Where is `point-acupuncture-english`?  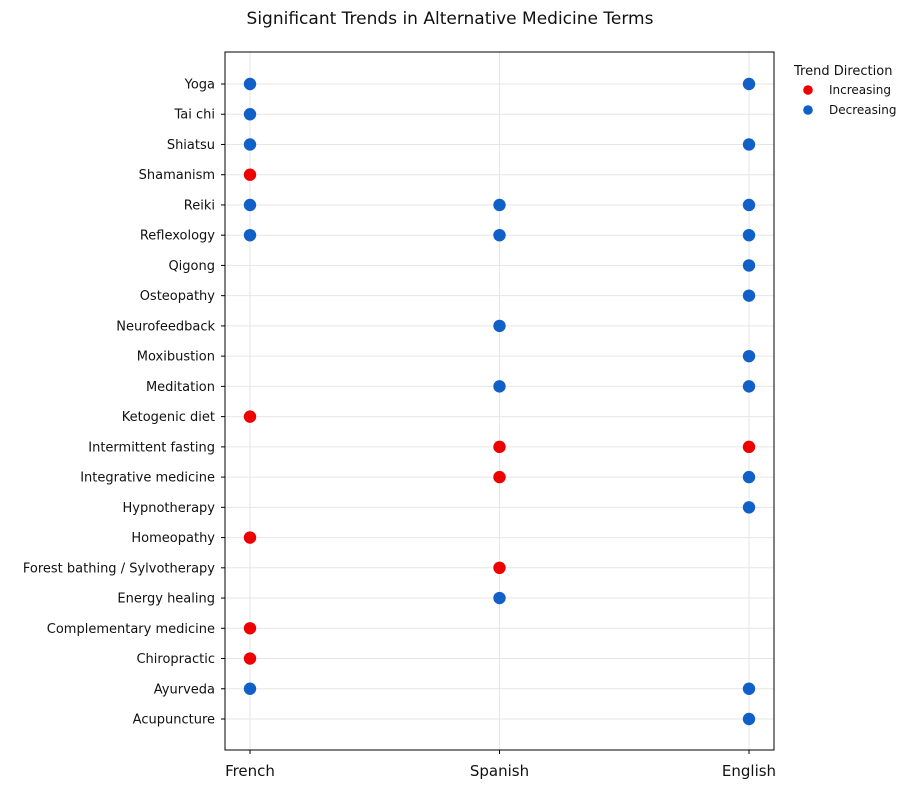
point-acupuncture-english is located at coordinates (749, 719).